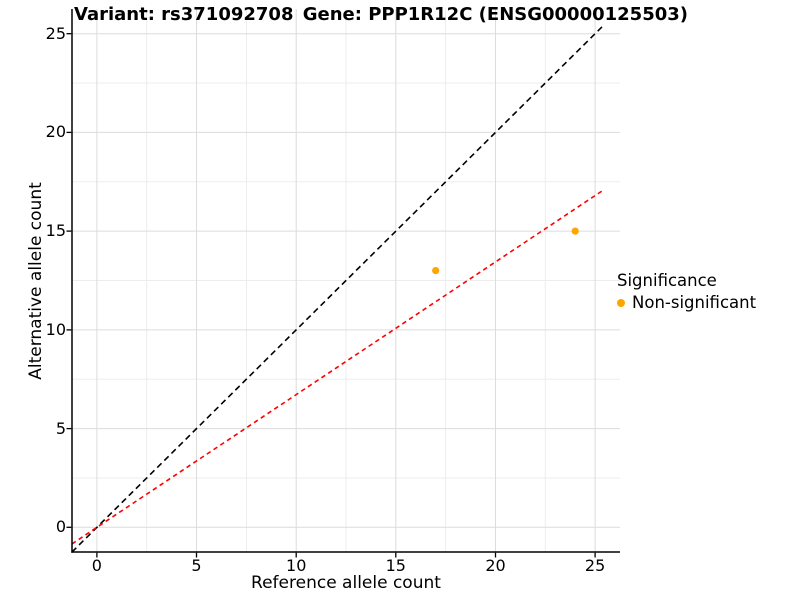  Describe the element at coordinates (55, 132) in the screenshot. I see `y-tick-label: 20` at that location.